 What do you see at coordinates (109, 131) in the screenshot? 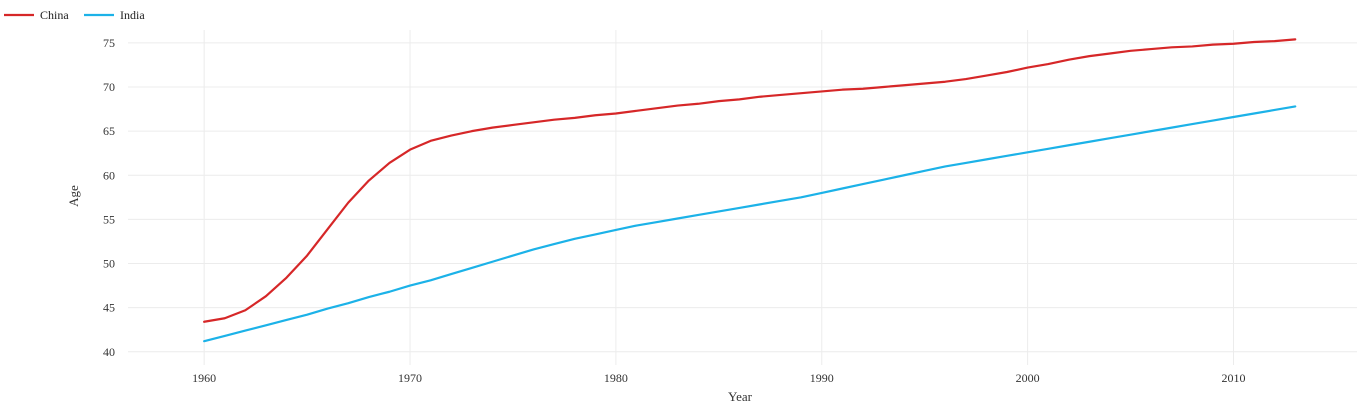
I see `y-tick-label: 65` at bounding box center [109, 131].